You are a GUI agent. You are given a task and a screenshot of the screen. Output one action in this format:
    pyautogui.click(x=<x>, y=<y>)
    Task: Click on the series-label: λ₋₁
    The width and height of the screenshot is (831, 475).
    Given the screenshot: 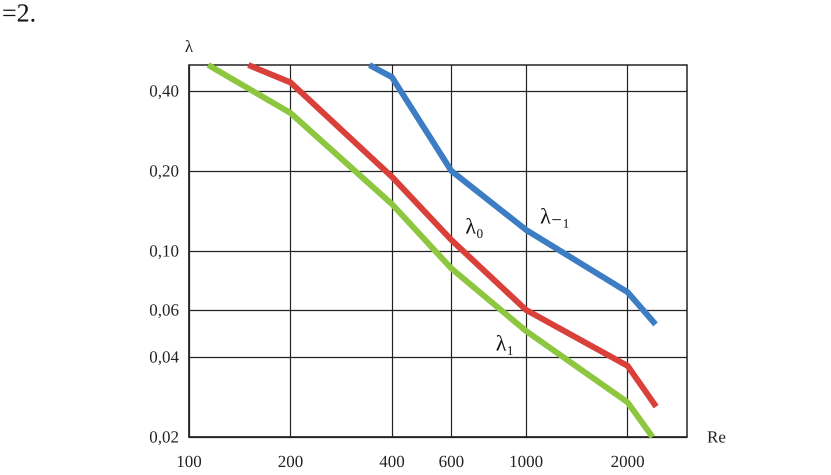 What is the action you would take?
    pyautogui.click(x=555, y=215)
    